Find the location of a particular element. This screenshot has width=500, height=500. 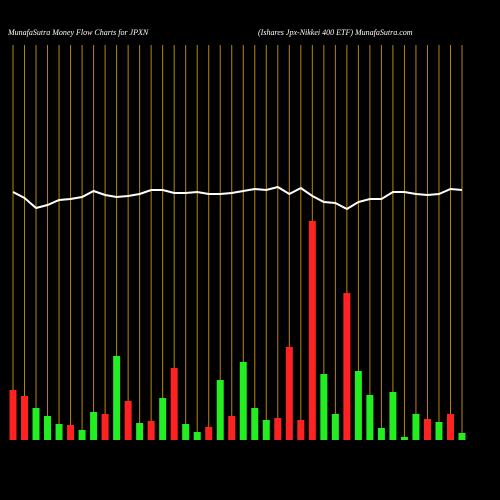

price-line is located at coordinates (237, 198).